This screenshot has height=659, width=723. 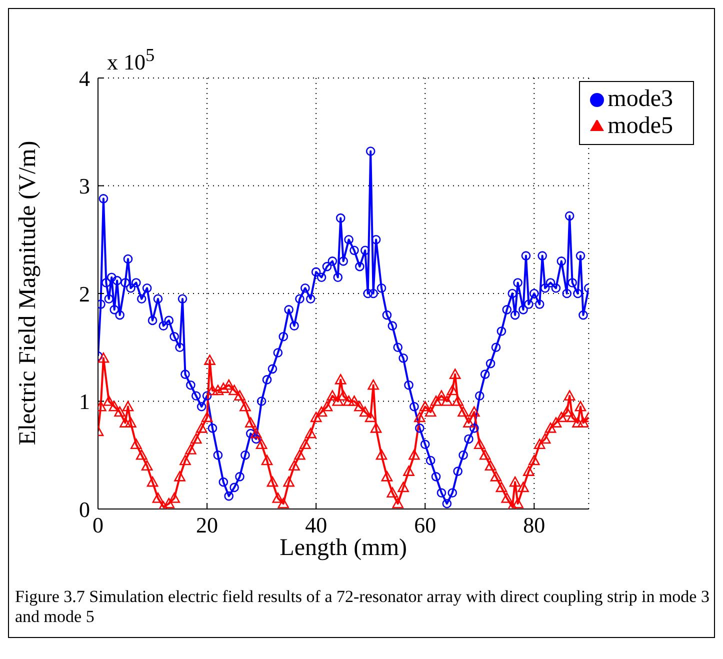 I want to click on y-tick-label: 4, so click(x=84, y=78).